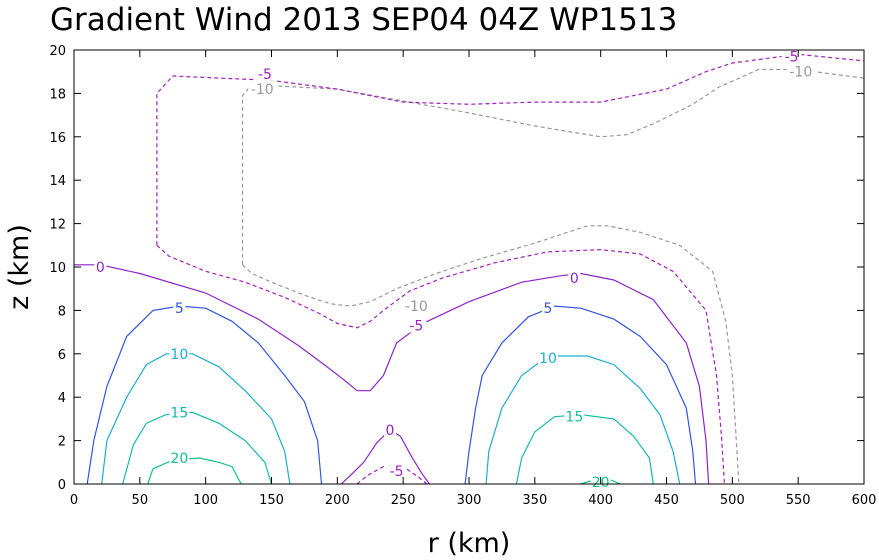  What do you see at coordinates (140, 500) in the screenshot?
I see `x-tick-label-1: 50` at bounding box center [140, 500].